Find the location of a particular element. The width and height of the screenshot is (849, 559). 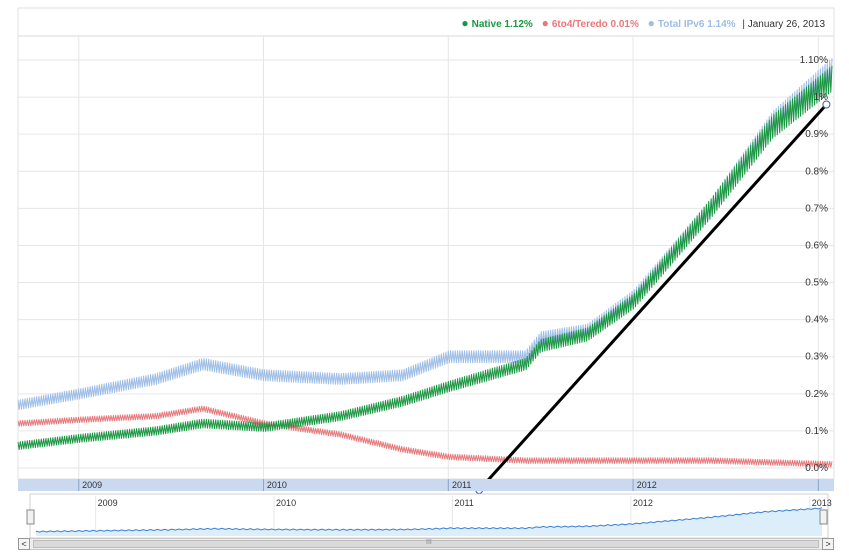

y-tick-label: 0.5% is located at coordinates (816, 283).